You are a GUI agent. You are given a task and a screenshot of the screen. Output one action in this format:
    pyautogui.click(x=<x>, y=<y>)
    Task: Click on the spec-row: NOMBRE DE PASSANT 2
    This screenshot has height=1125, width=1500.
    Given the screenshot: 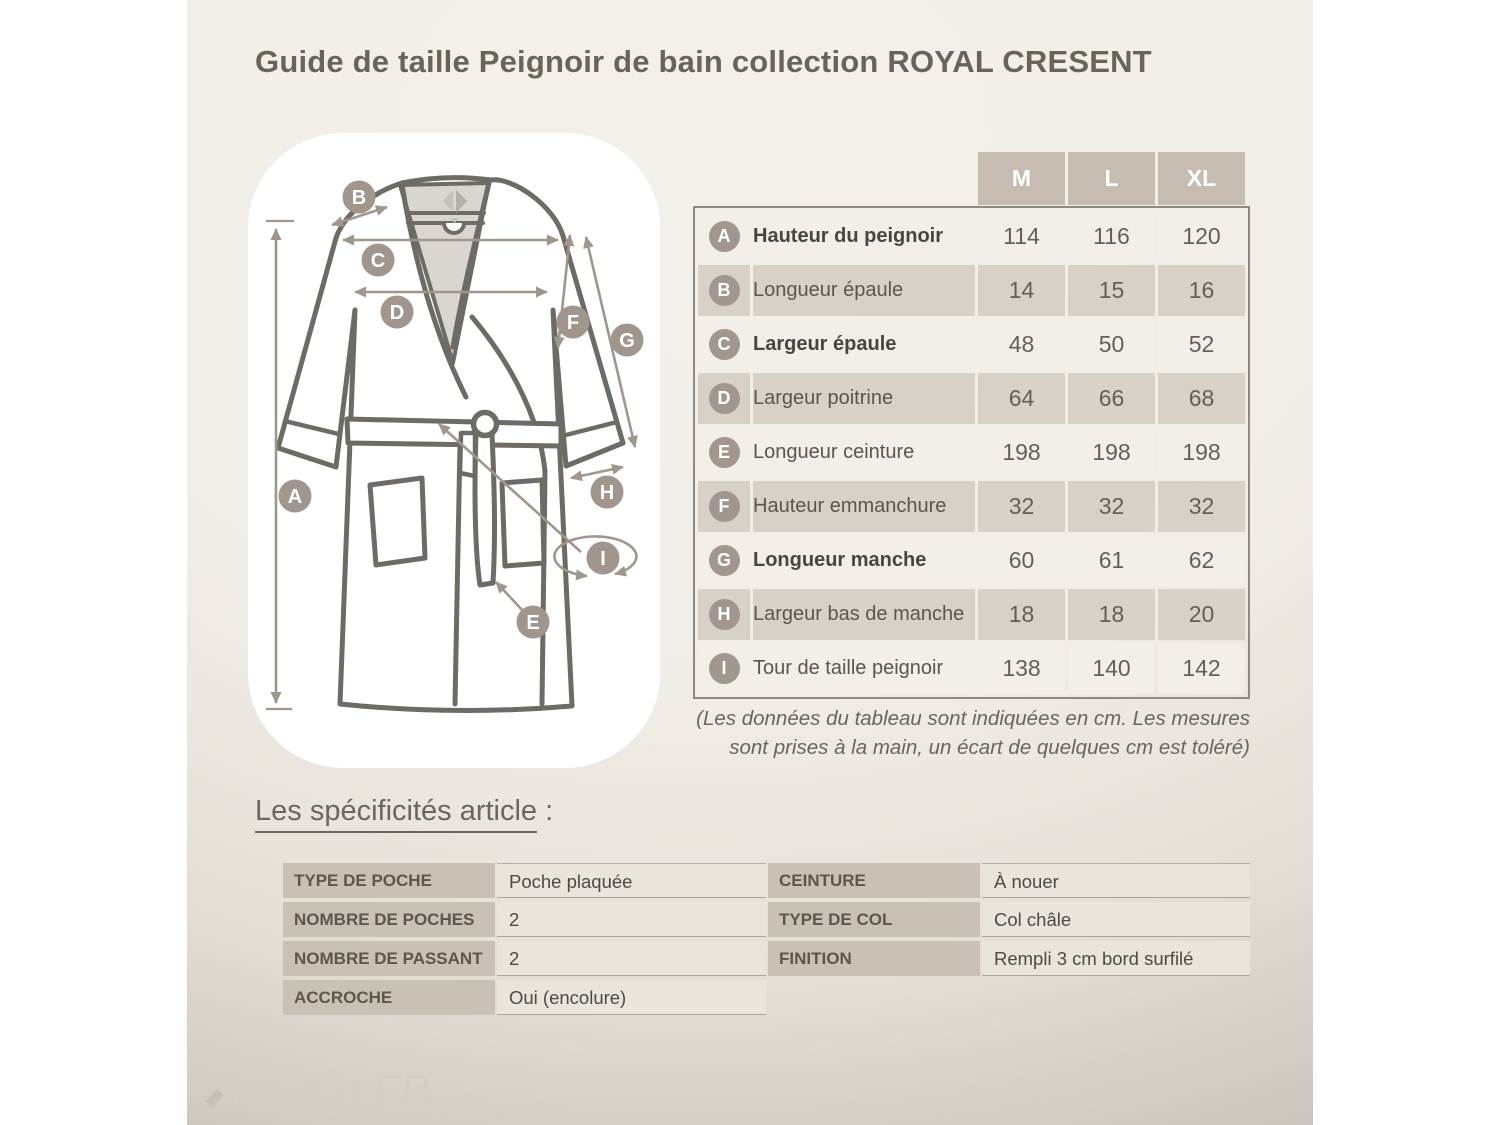 What is the action you would take?
    pyautogui.click(x=524, y=958)
    